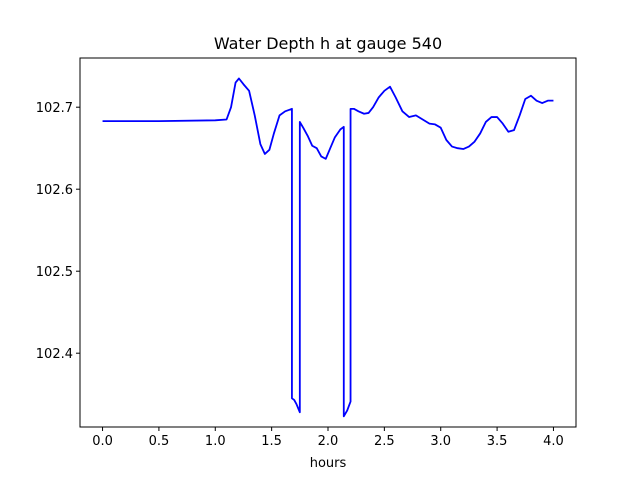 The height and width of the screenshot is (480, 640). Describe the element at coordinates (102, 441) in the screenshot. I see `x-tick-label: 0.0` at that location.